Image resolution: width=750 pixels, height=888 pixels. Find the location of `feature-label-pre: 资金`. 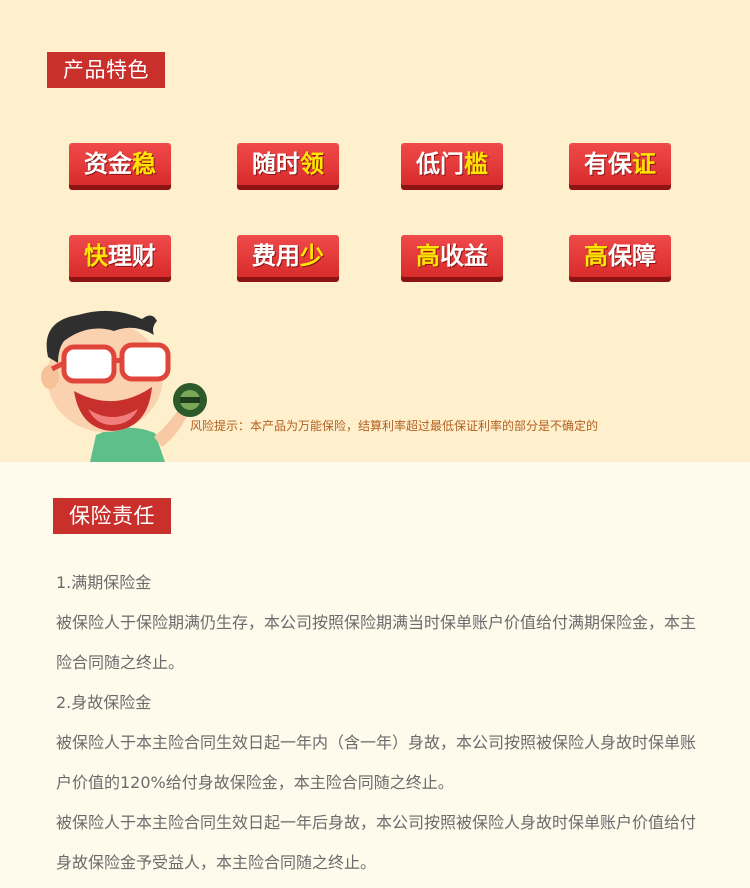

feature-label-pre: 资金 is located at coordinates (108, 164).